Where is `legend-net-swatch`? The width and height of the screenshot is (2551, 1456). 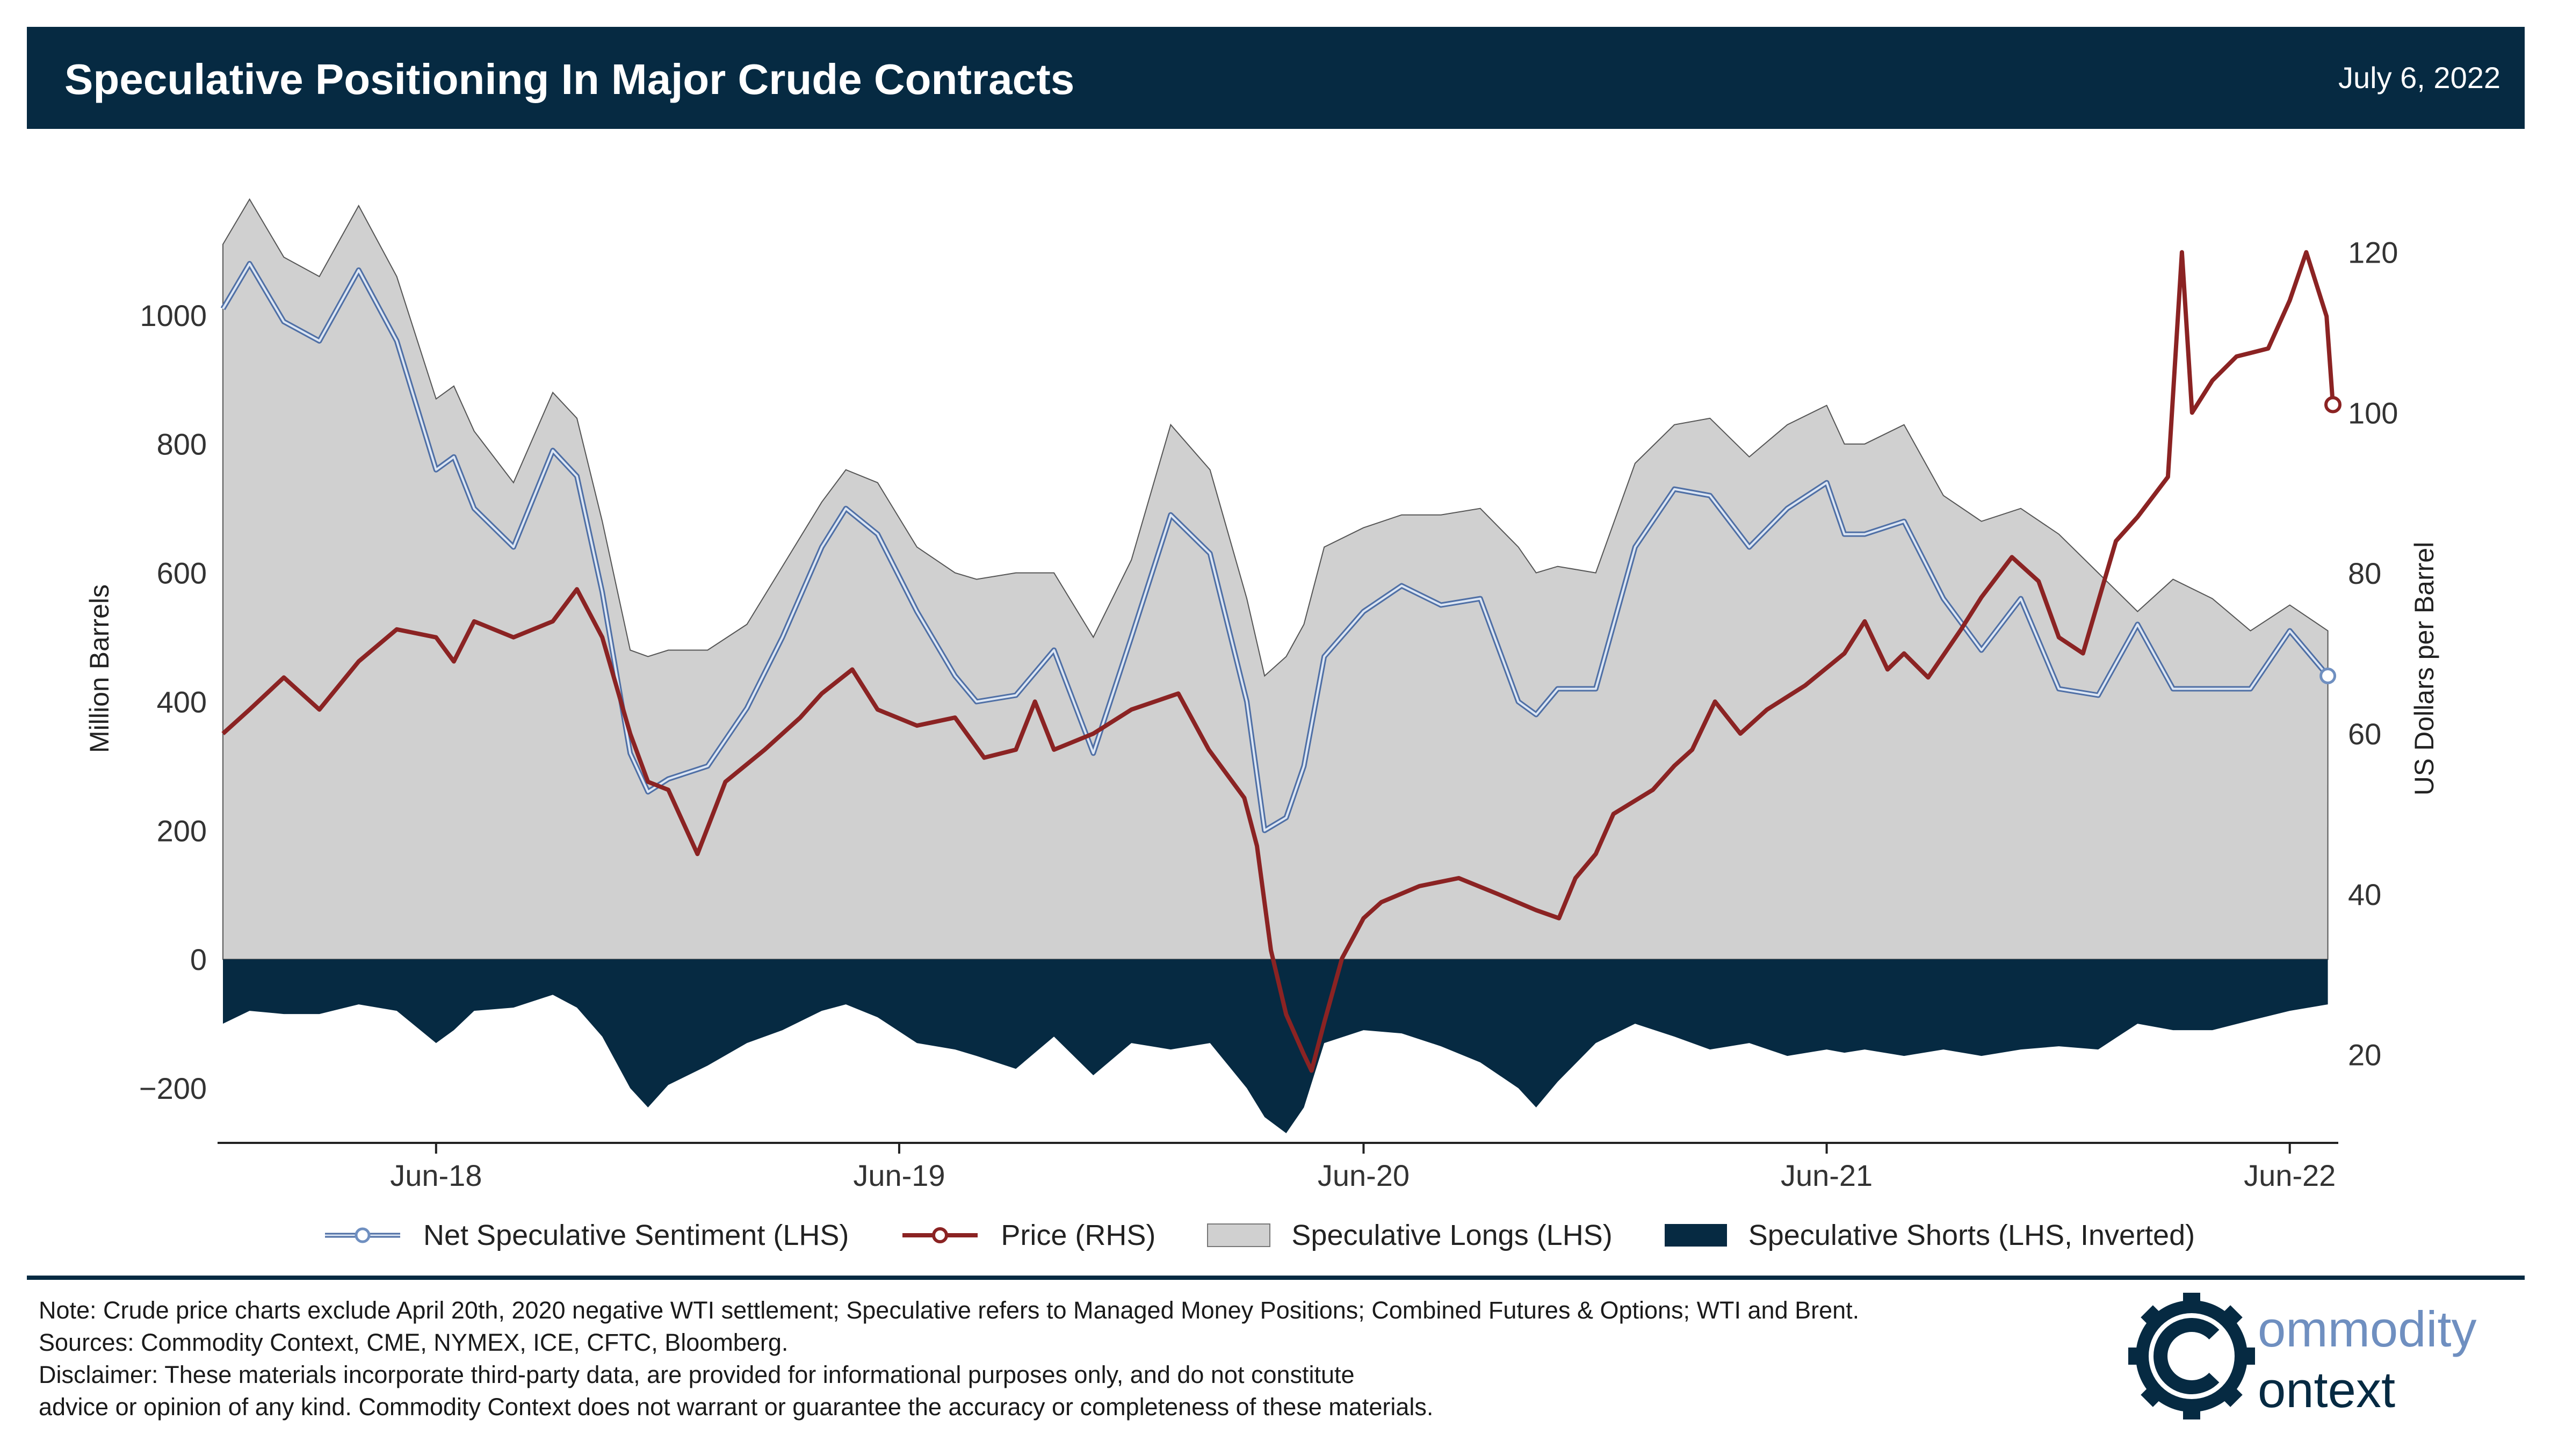 legend-net-swatch is located at coordinates (362, 1235).